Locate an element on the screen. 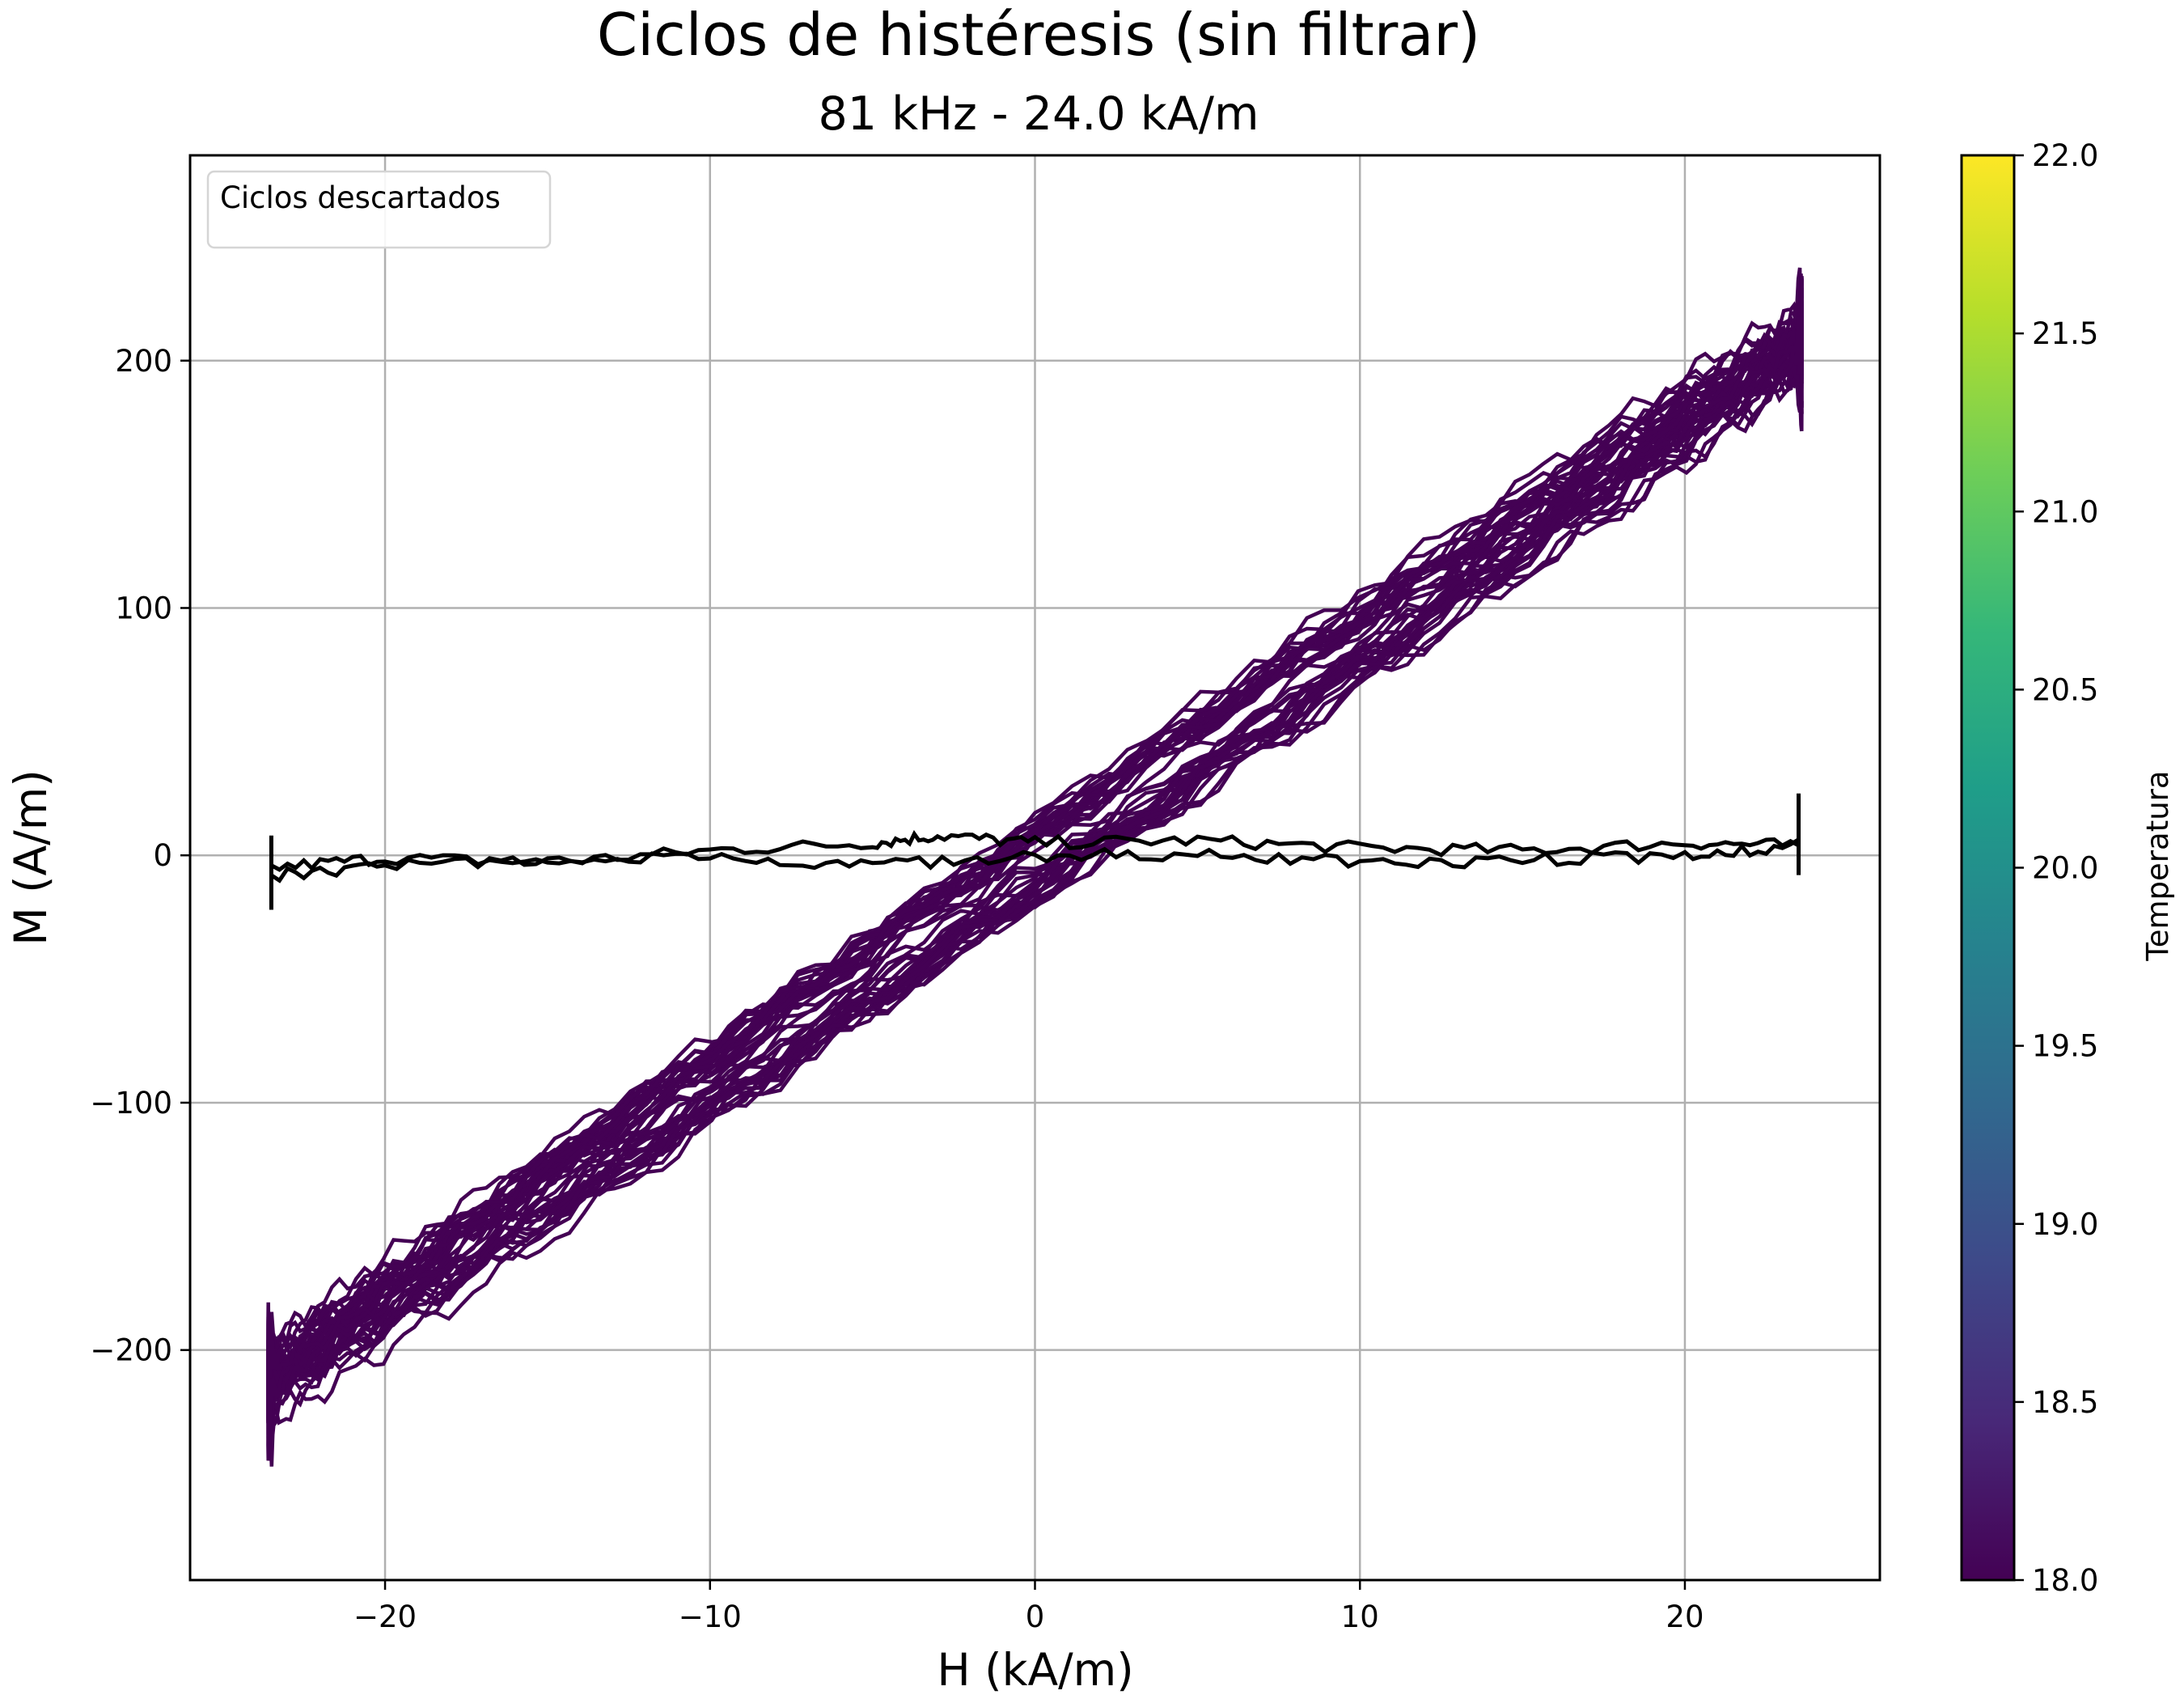  colorbar: 18.0 18.5 19.0 19.5 20.0 20.5 21.0 21.5 22.0 is located at coordinates (2029, 868).